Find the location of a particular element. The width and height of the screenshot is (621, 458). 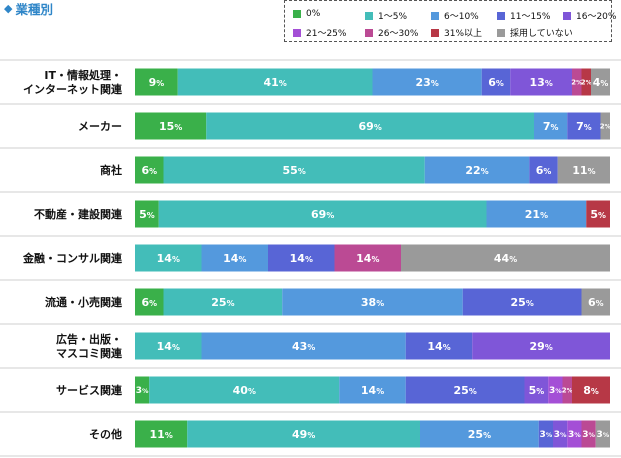

data-label: 4% is located at coordinates (601, 82).